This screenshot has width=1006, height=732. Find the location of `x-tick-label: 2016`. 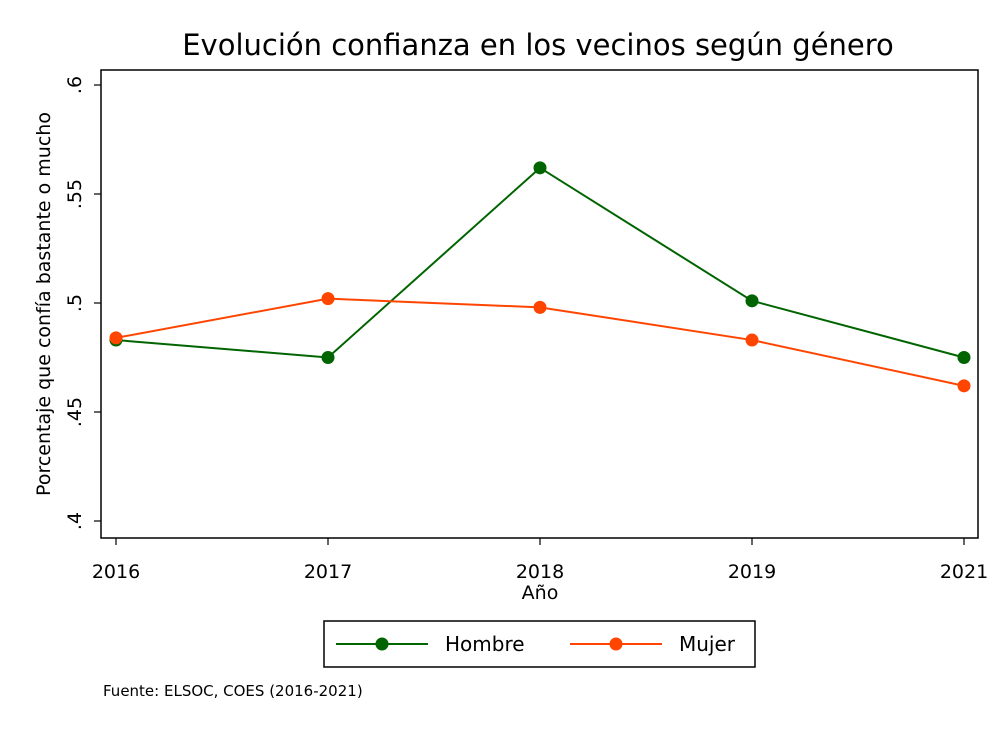

x-tick-label: 2016 is located at coordinates (116, 572).